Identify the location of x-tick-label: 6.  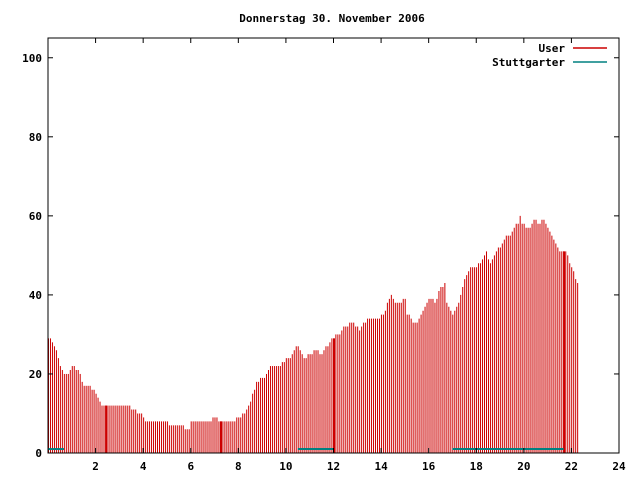
(190, 466).